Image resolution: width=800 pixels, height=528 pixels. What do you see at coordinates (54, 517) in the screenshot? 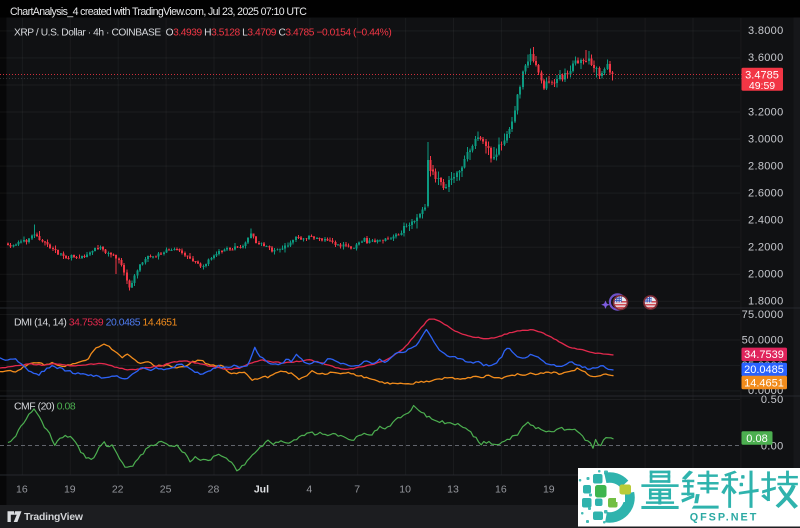
I see `svg-text: TradingView` at bounding box center [54, 517].